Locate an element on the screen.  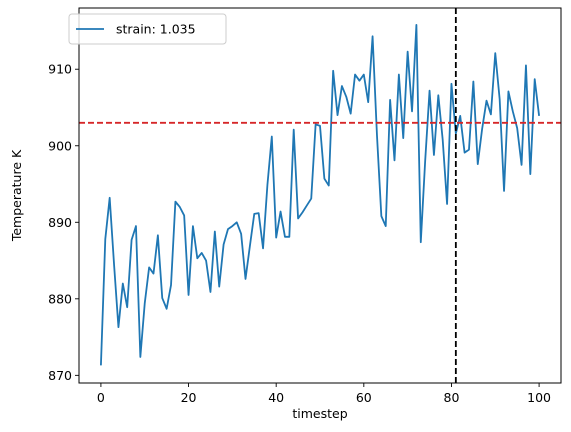
y-tick-label: 890 is located at coordinates (60, 222).